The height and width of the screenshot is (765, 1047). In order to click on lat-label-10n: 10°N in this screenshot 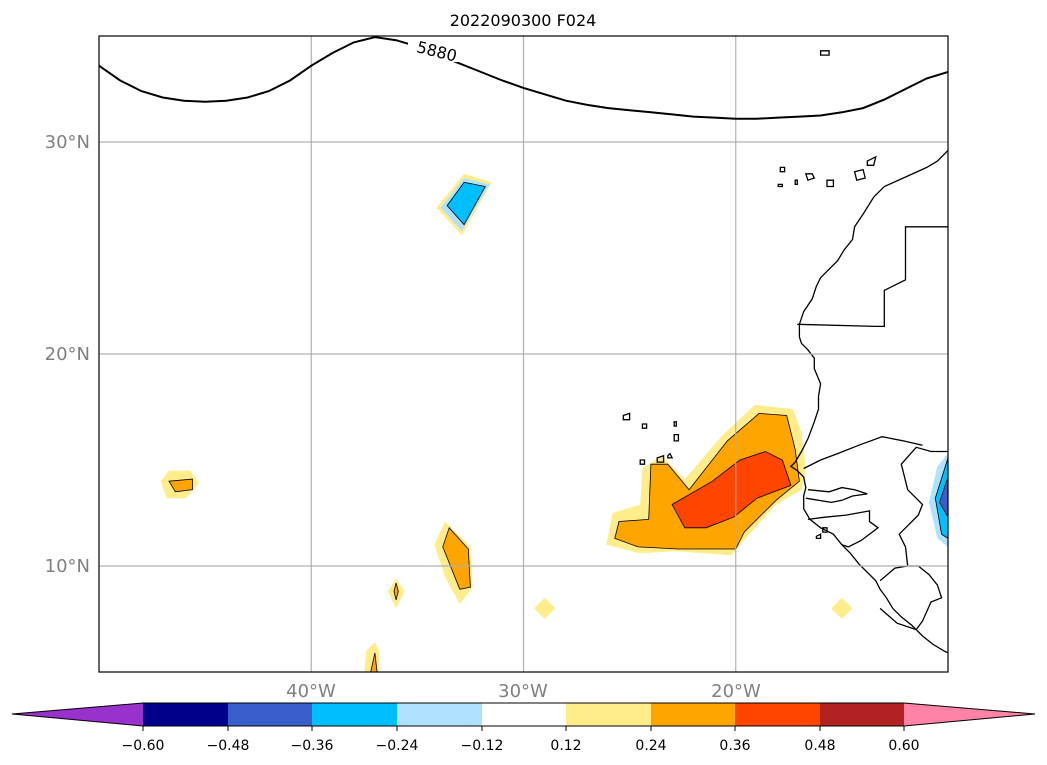, I will do `click(67, 566)`.